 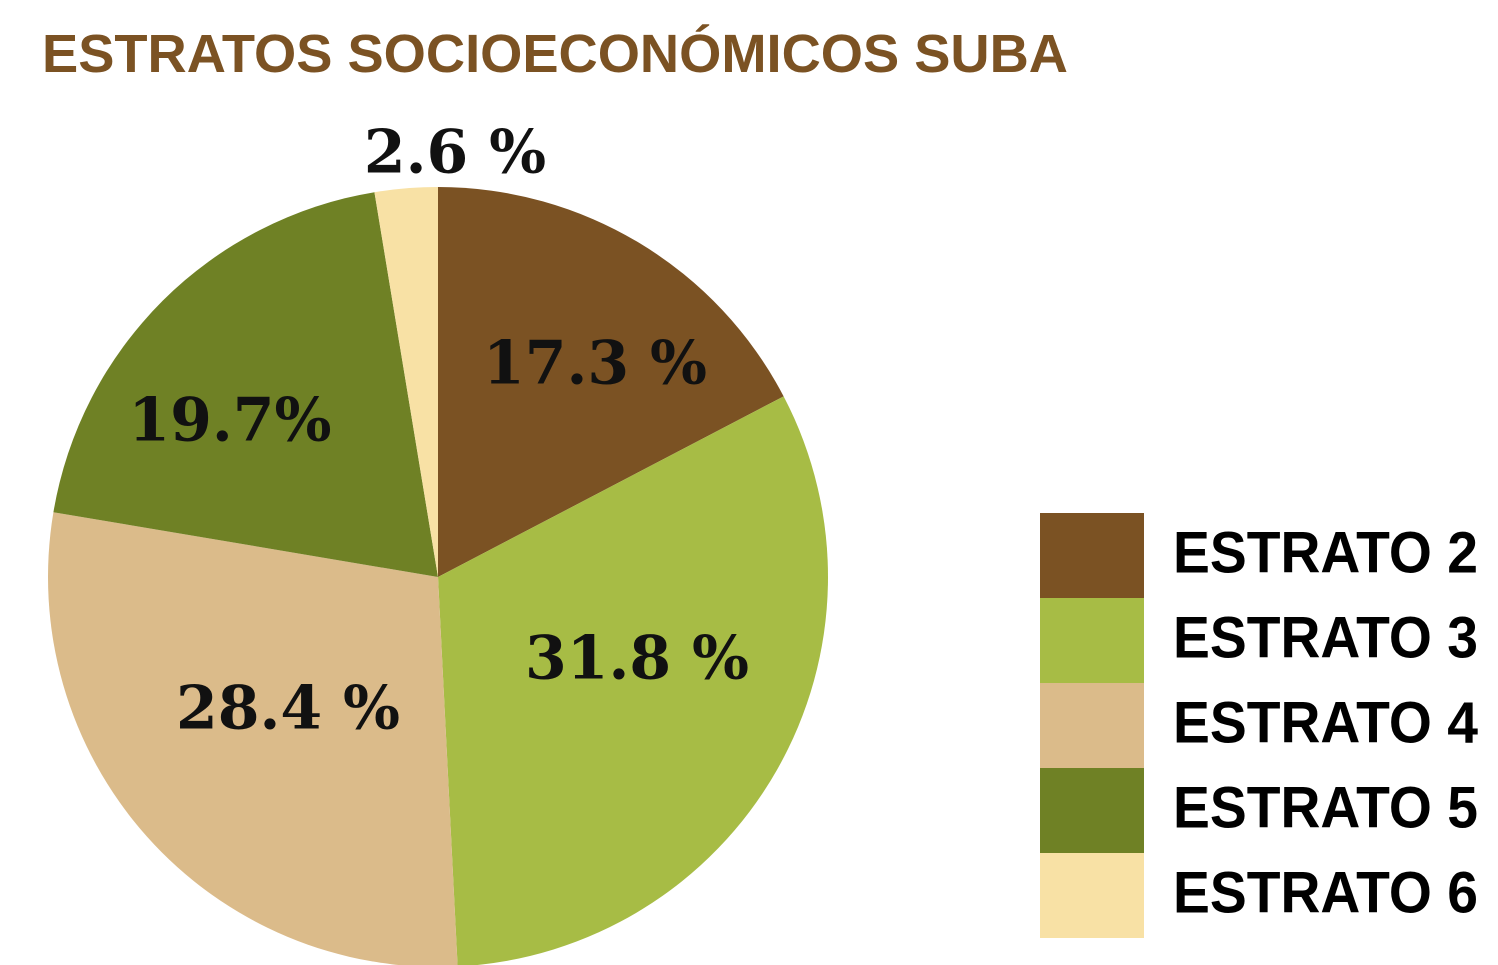 What do you see at coordinates (1325, 722) in the screenshot?
I see `legend-label: ESTRATO 4` at bounding box center [1325, 722].